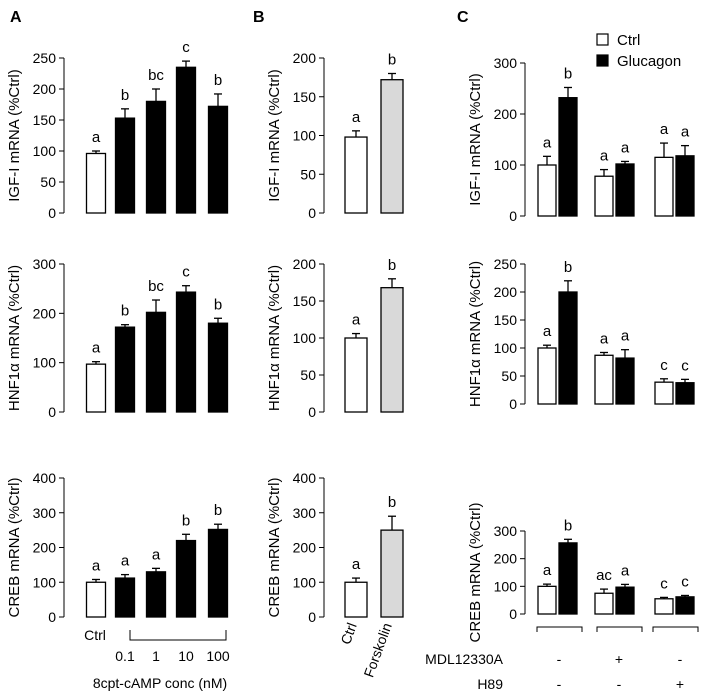 The height and width of the screenshot is (698, 702). What do you see at coordinates (602, 60) in the screenshot?
I see `legend-swatch-glucagon` at bounding box center [602, 60].